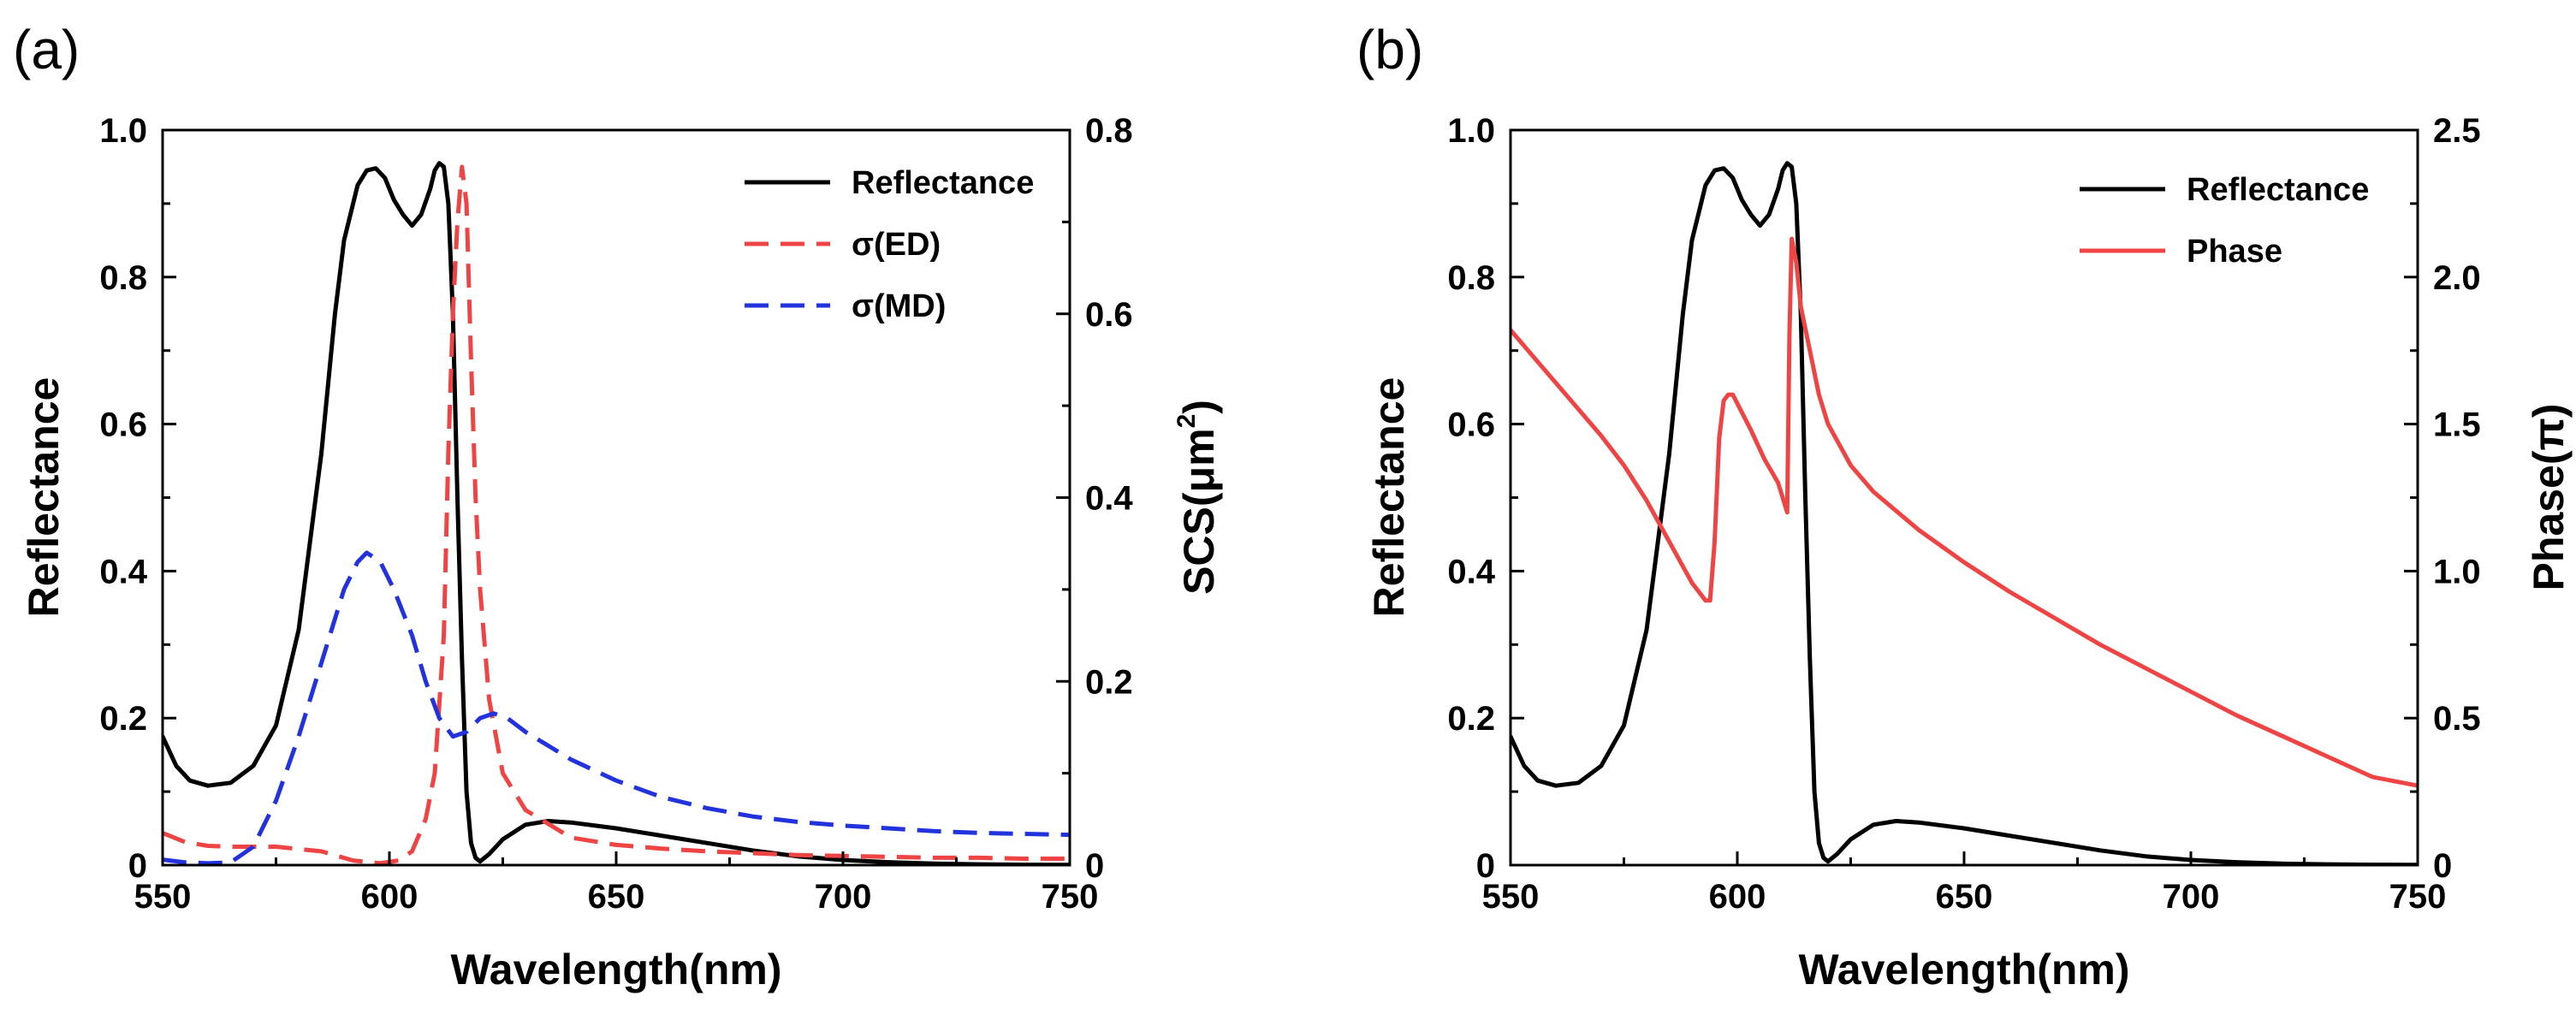 This screenshot has width=2576, height=1014. I want to click on panel-label: (a), so click(46, 50).